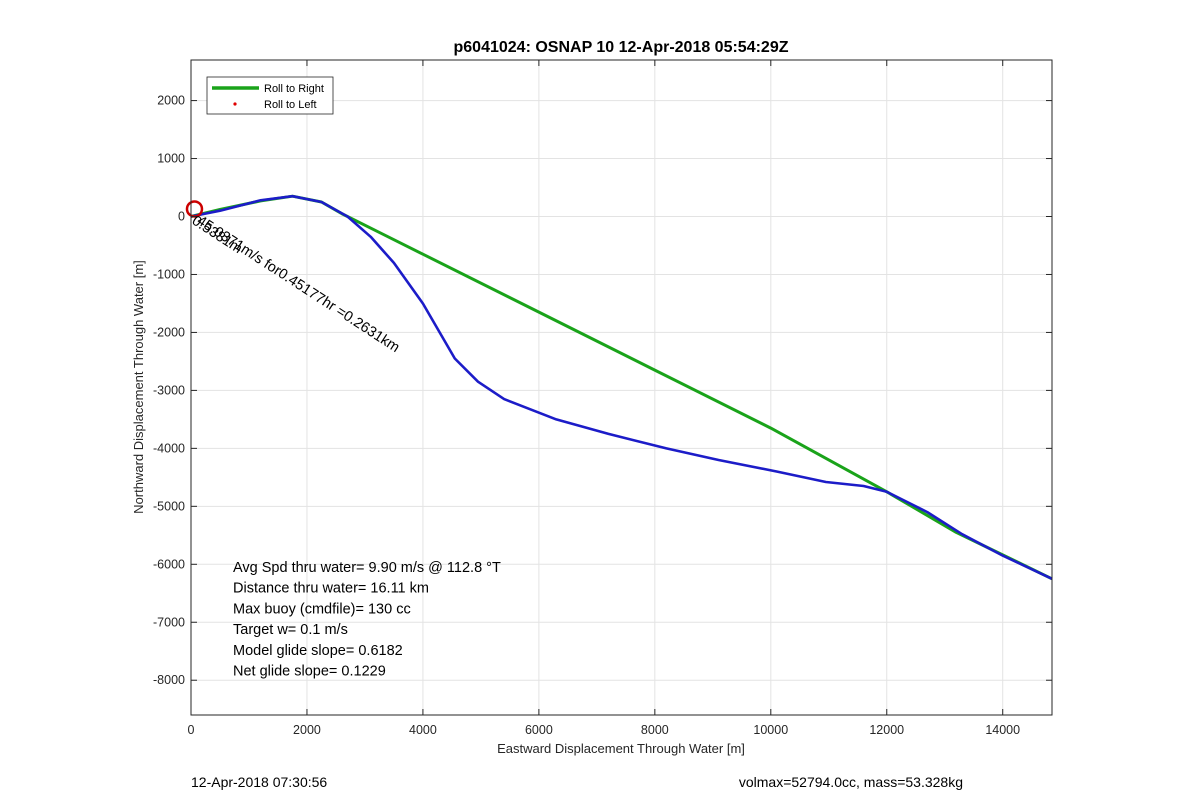 Image resolution: width=1200 pixels, height=804 pixels. Describe the element at coordinates (169, 680) in the screenshot. I see `y-tick-label: -8000` at that location.